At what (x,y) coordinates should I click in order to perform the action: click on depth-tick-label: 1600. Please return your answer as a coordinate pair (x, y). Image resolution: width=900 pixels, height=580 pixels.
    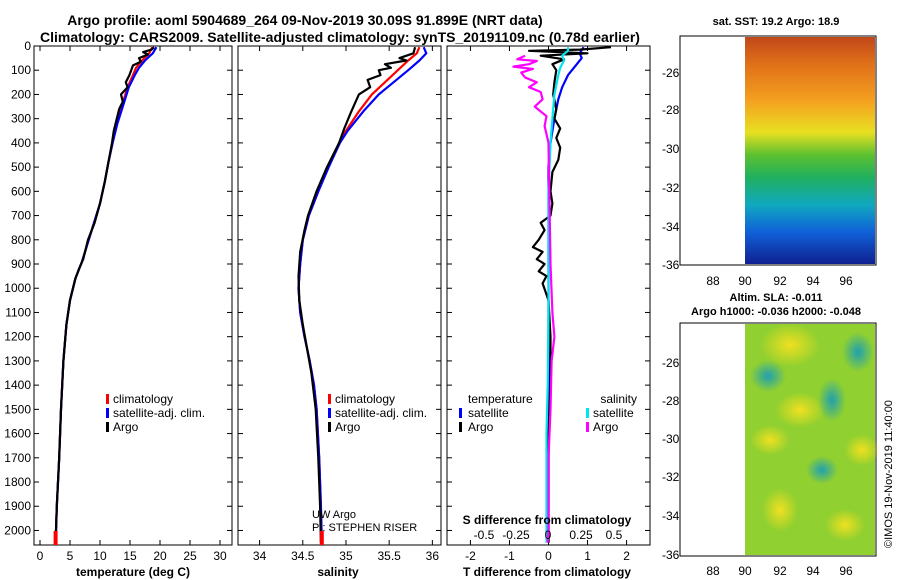
    Looking at the image, I should click on (17, 434).